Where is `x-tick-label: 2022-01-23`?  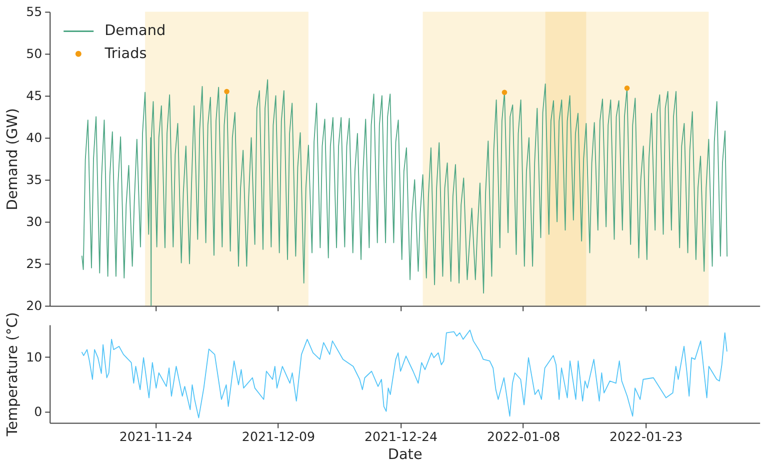 x-tick-label: 2022-01-23 is located at coordinates (646, 436).